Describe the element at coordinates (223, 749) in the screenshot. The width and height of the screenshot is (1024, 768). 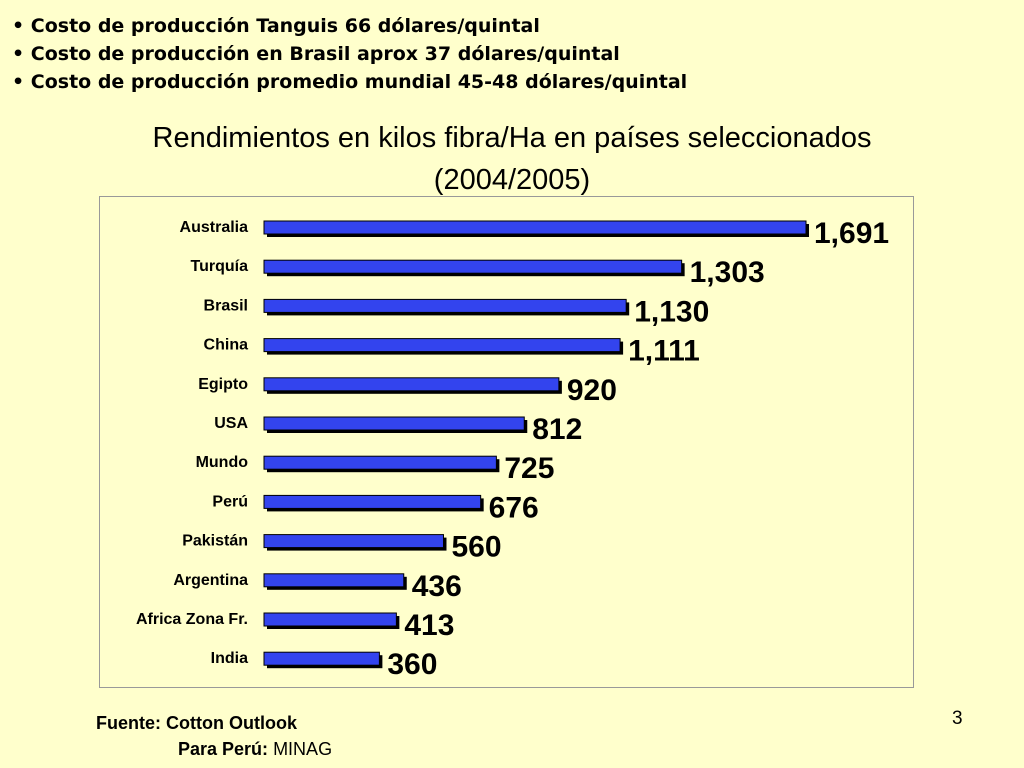
I see `source-peru-label: Para Perú:` at that location.